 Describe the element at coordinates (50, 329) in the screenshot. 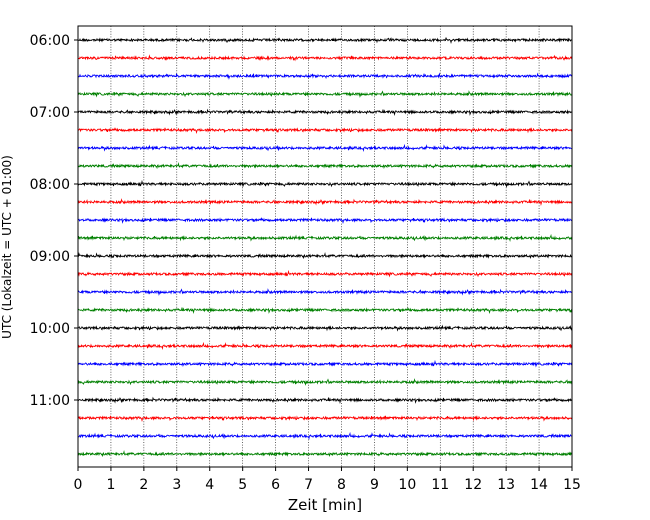

I see `y-tick-label: 10:00` at that location.